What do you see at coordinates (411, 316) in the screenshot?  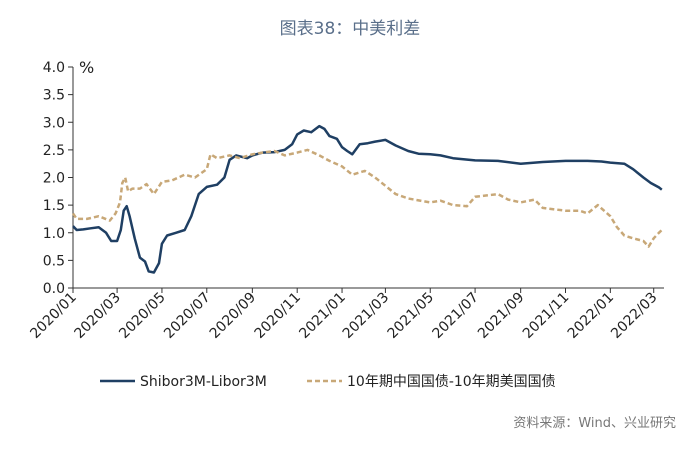 I see `x-tick-label: 2021/05` at bounding box center [411, 316].